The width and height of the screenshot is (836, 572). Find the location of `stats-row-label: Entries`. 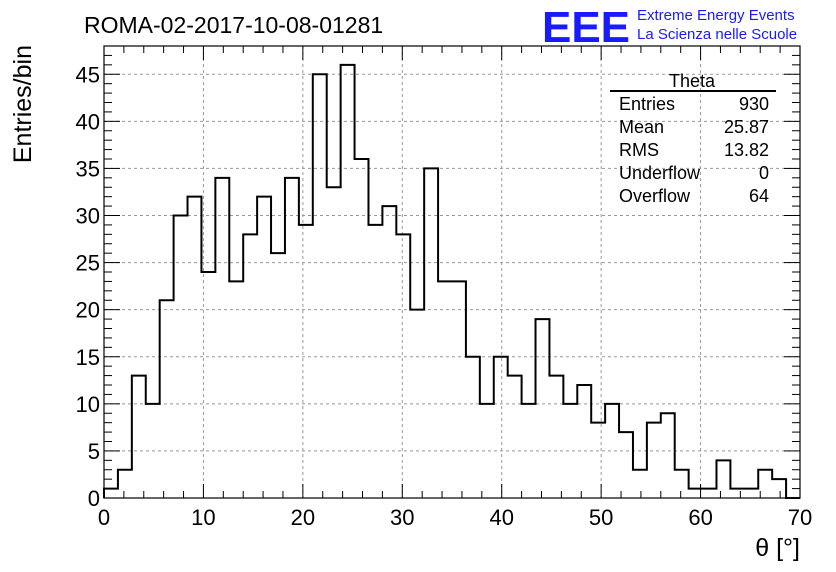

stats-row-label: Entries is located at coordinates (647, 104).